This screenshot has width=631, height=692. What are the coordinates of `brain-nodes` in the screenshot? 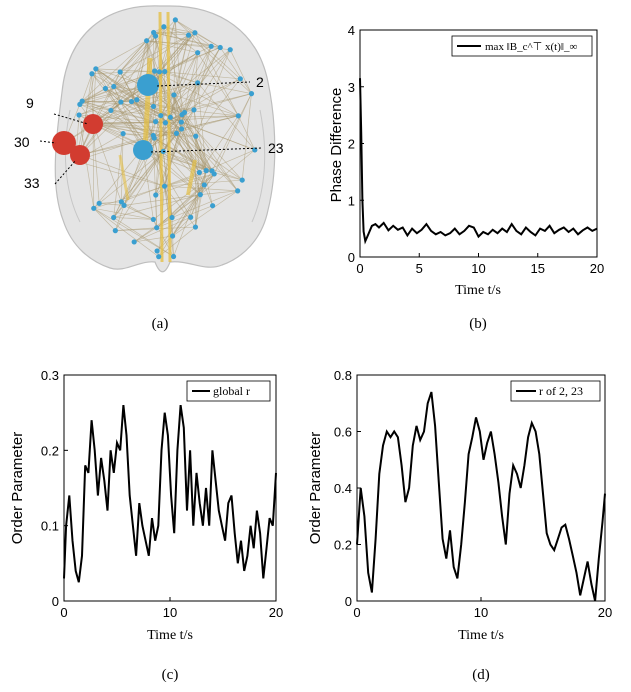 It's located at (165, 138).